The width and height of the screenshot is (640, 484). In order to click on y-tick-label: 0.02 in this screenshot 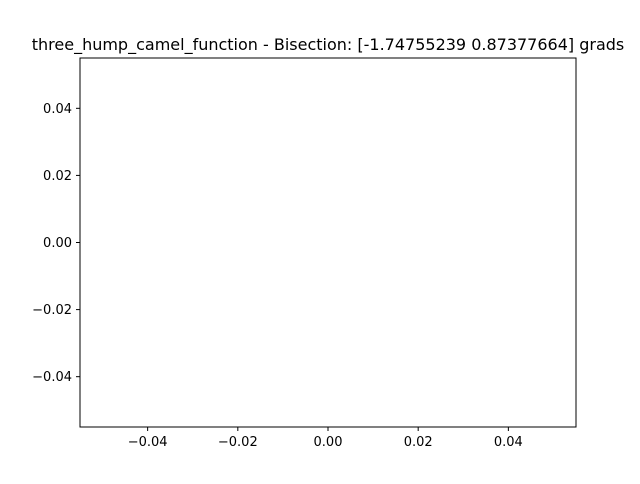, I will do `click(57, 176)`.